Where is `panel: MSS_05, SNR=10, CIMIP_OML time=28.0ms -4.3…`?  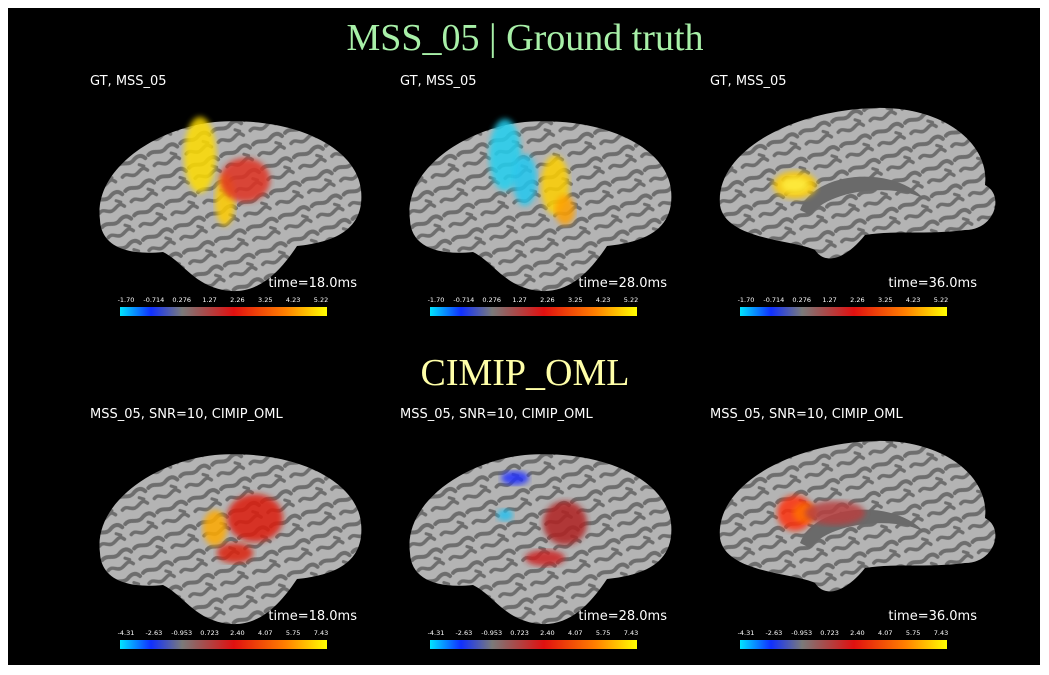
panel: MSS_05, SNR=10, CIMIP_OML time=28.0ms -4.3… is located at coordinates (536, 528).